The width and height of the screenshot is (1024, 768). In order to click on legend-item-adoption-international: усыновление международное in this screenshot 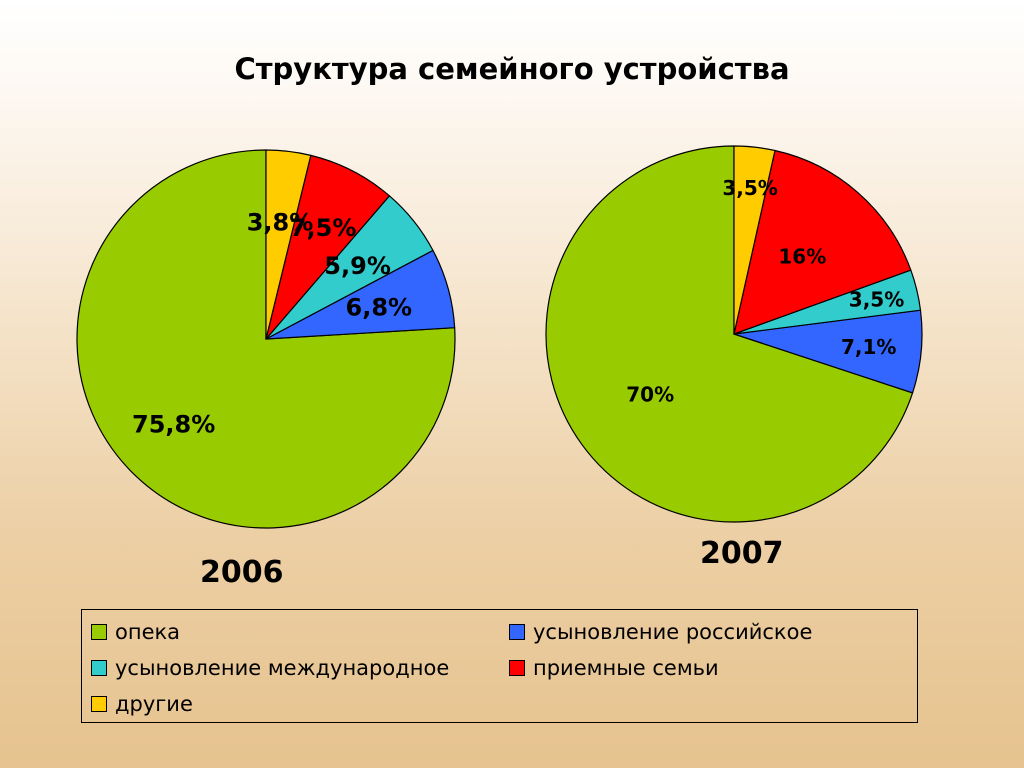, I will do `click(270, 668)`.